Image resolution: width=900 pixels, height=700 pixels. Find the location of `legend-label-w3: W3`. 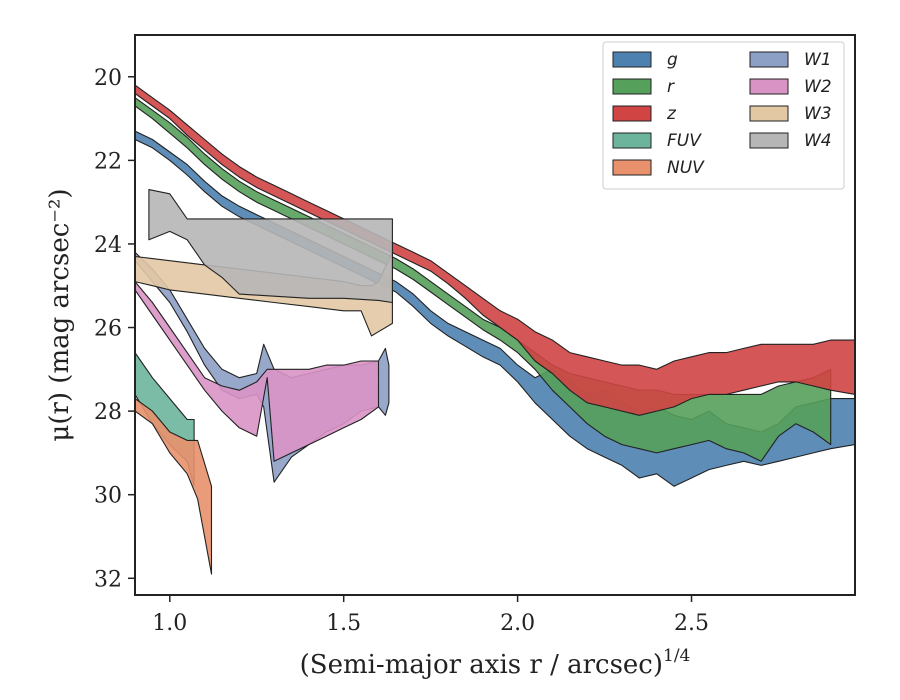

legend-label-w3: W3 is located at coordinates (818, 114).